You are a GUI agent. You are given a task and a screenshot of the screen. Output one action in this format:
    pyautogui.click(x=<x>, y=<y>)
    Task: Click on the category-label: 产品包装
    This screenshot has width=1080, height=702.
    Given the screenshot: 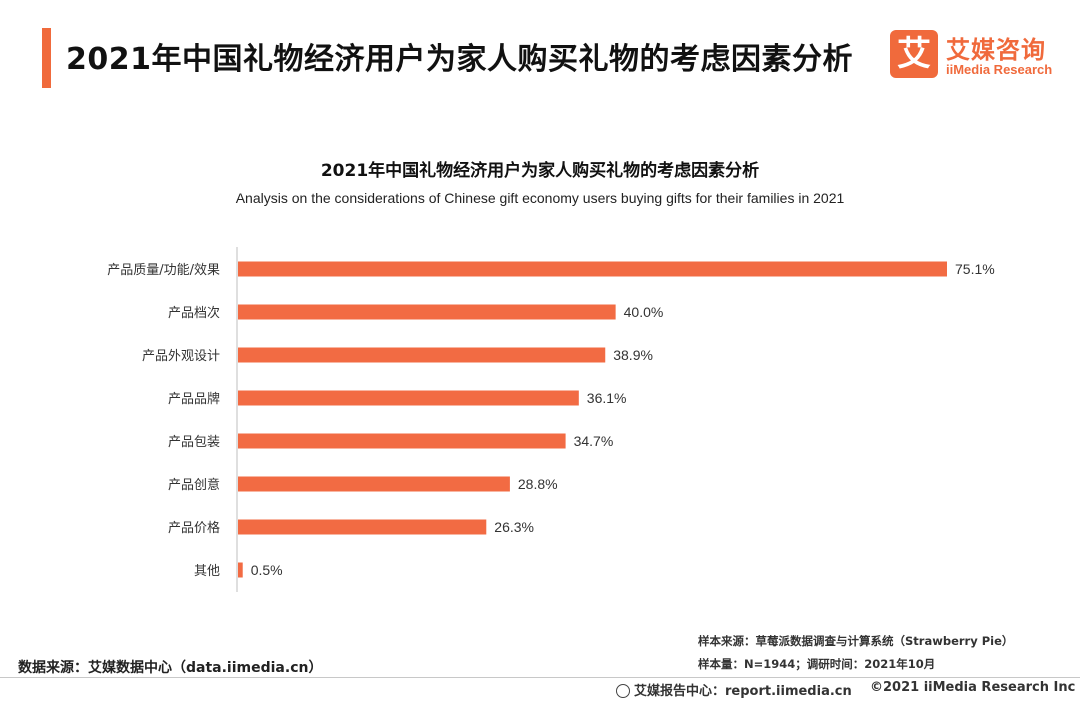 What is the action you would take?
    pyautogui.click(x=194, y=442)
    